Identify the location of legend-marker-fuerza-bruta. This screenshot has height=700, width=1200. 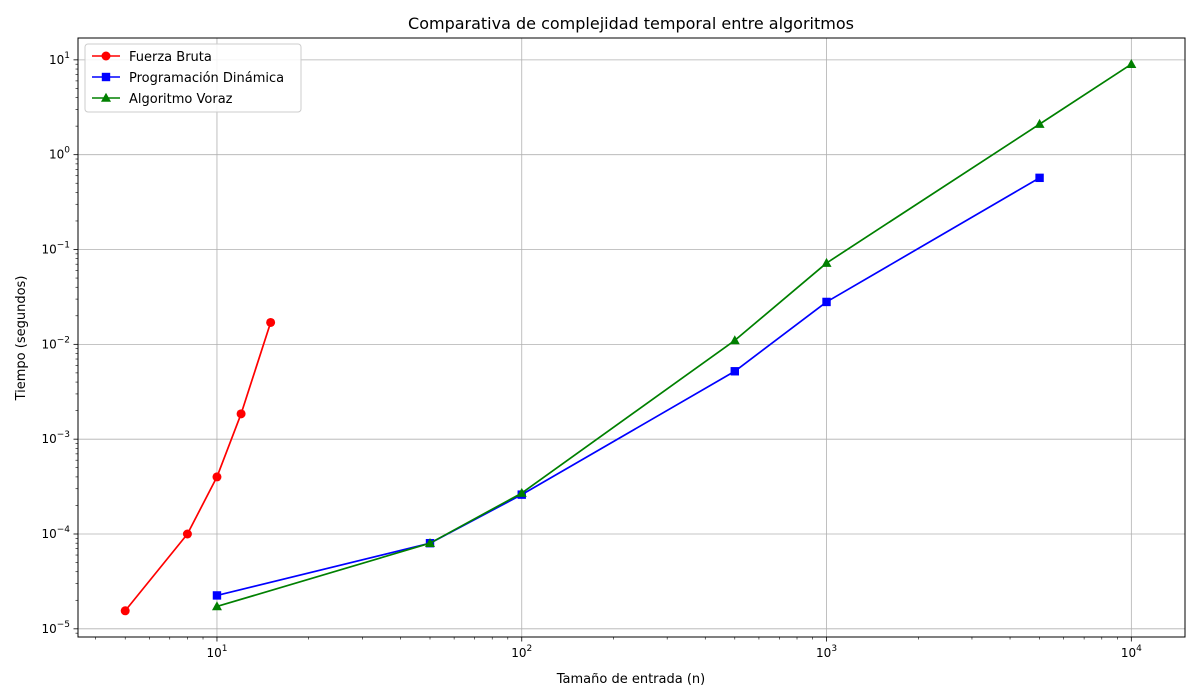
(106, 56).